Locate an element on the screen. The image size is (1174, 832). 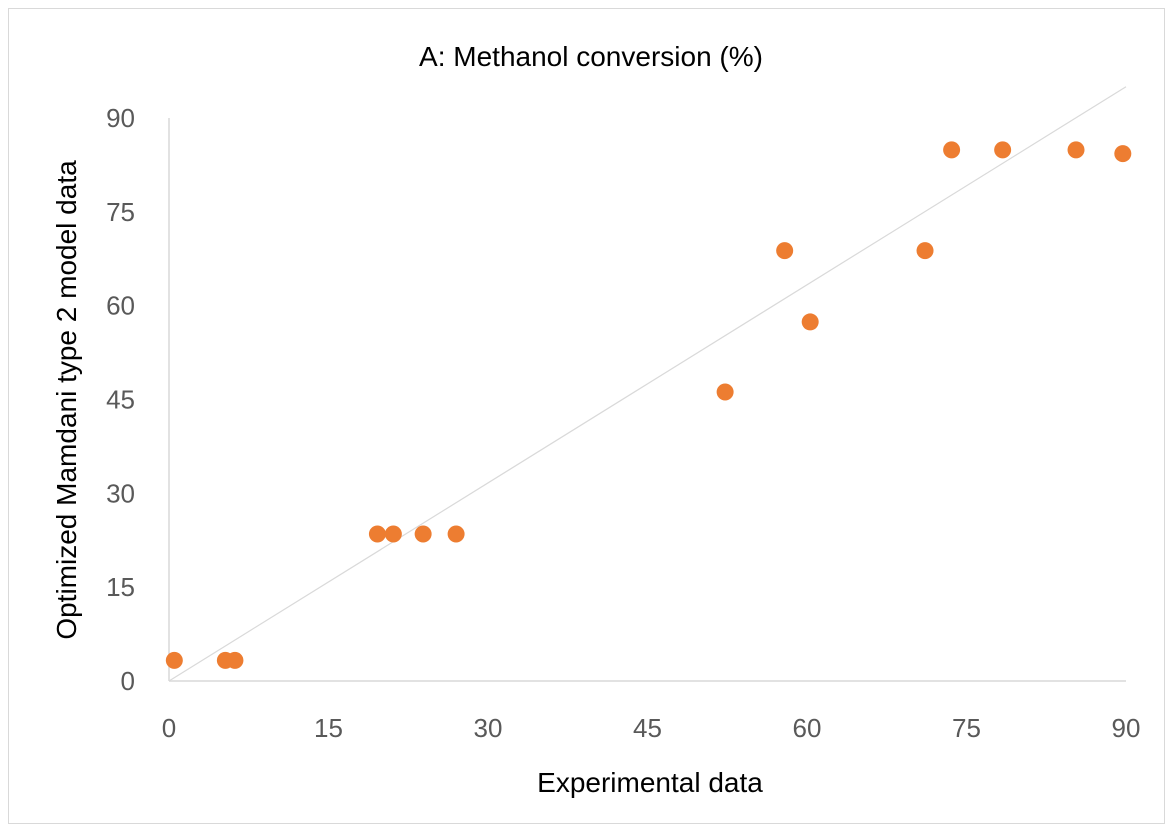
x-axis-title: Experimental data is located at coordinates (650, 782).